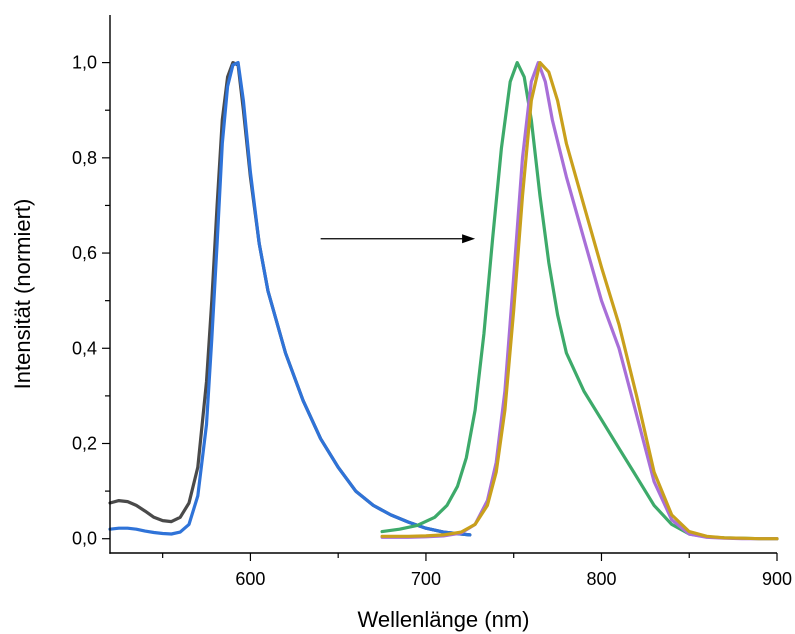  I want to click on annotation-layer, so click(398, 238).